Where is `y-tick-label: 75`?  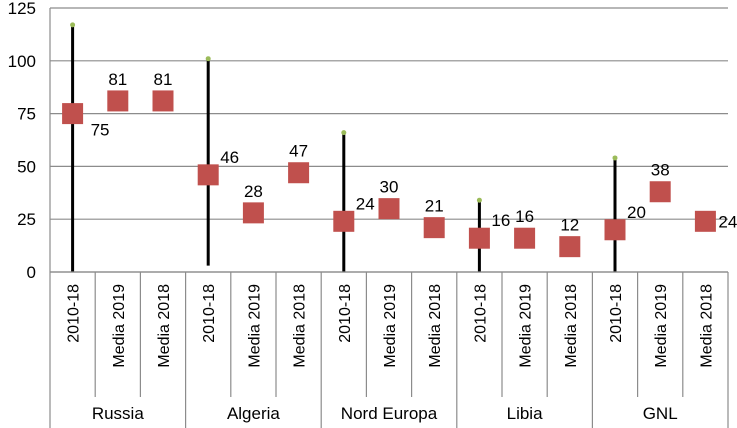 y-tick-label: 75 is located at coordinates (26, 114).